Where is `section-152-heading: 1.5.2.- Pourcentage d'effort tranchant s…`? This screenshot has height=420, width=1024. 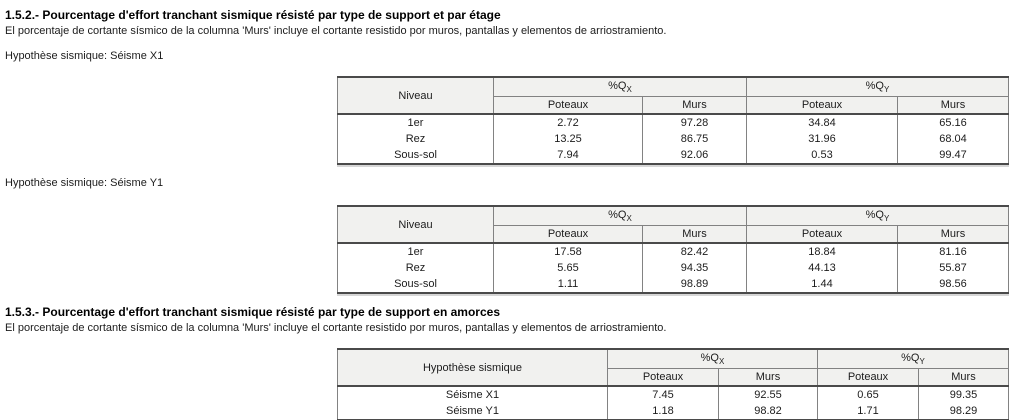
section-152-heading: 1.5.2.- Pourcentage d'effort tranchant s… is located at coordinates (253, 15).